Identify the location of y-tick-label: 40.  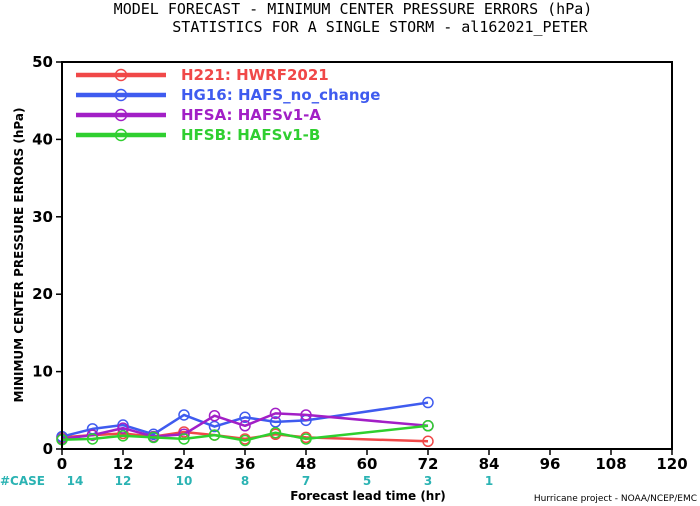
(42, 139).